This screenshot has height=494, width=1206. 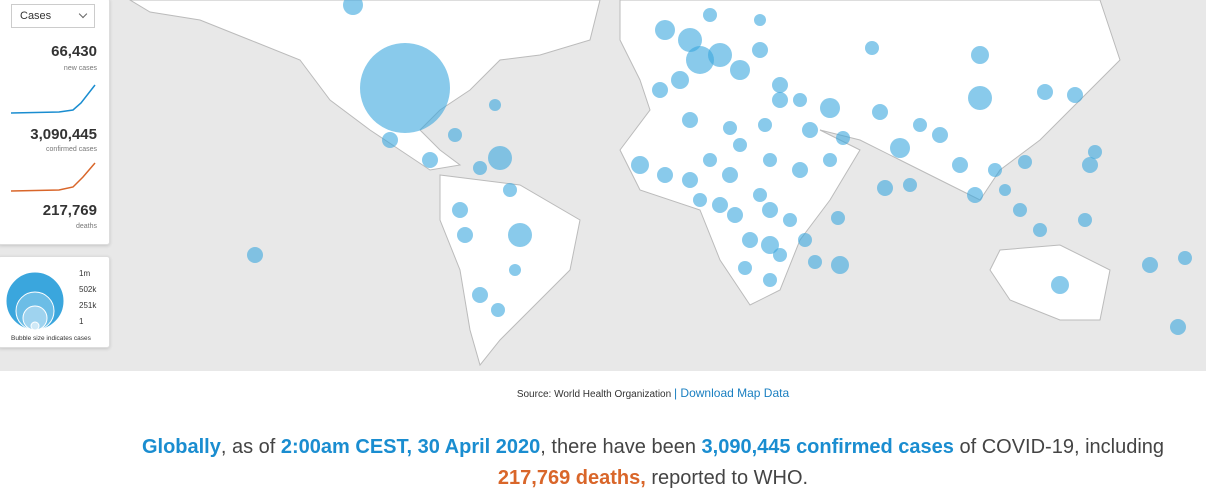 What do you see at coordinates (53, 99) in the screenshot?
I see `sparkline` at bounding box center [53, 99].